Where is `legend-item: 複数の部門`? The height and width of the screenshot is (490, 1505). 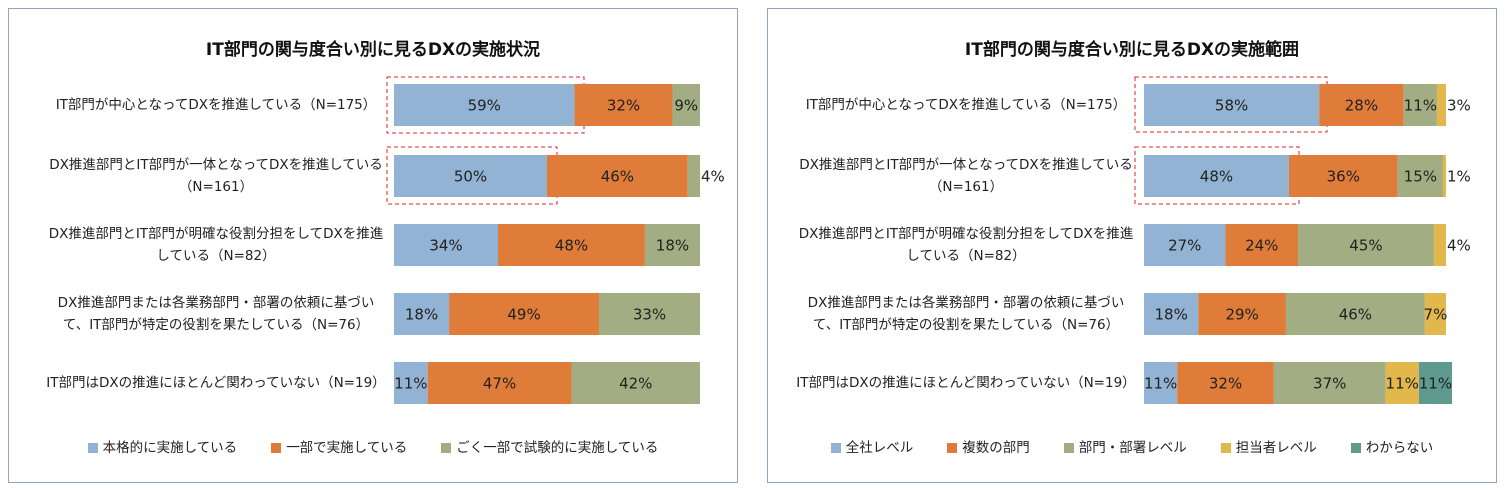 legend-item: 複数の部門 is located at coordinates (988, 446).